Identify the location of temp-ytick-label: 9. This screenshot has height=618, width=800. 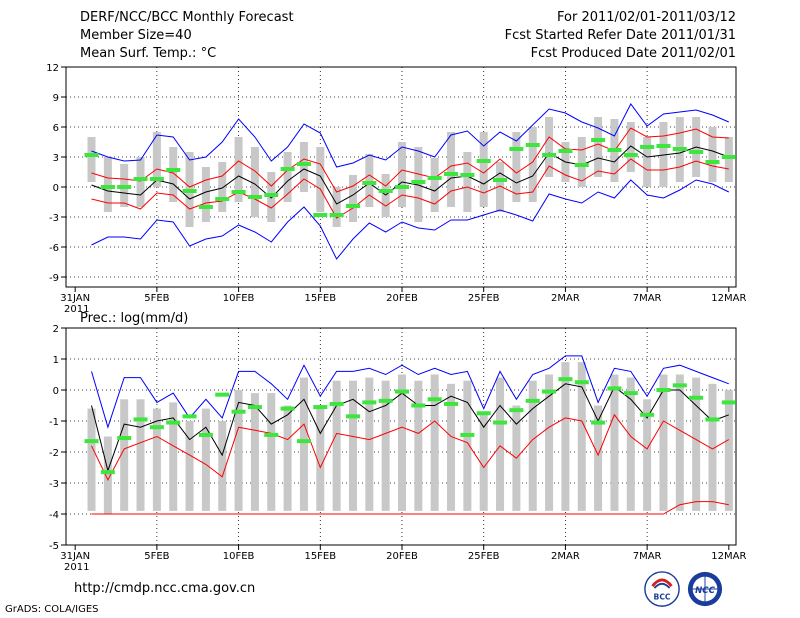
(56, 98).